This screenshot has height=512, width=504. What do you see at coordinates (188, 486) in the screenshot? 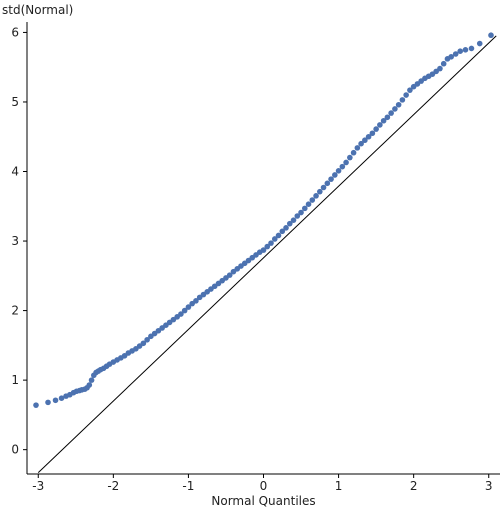
I see `x-tick-label: -1` at bounding box center [188, 486].